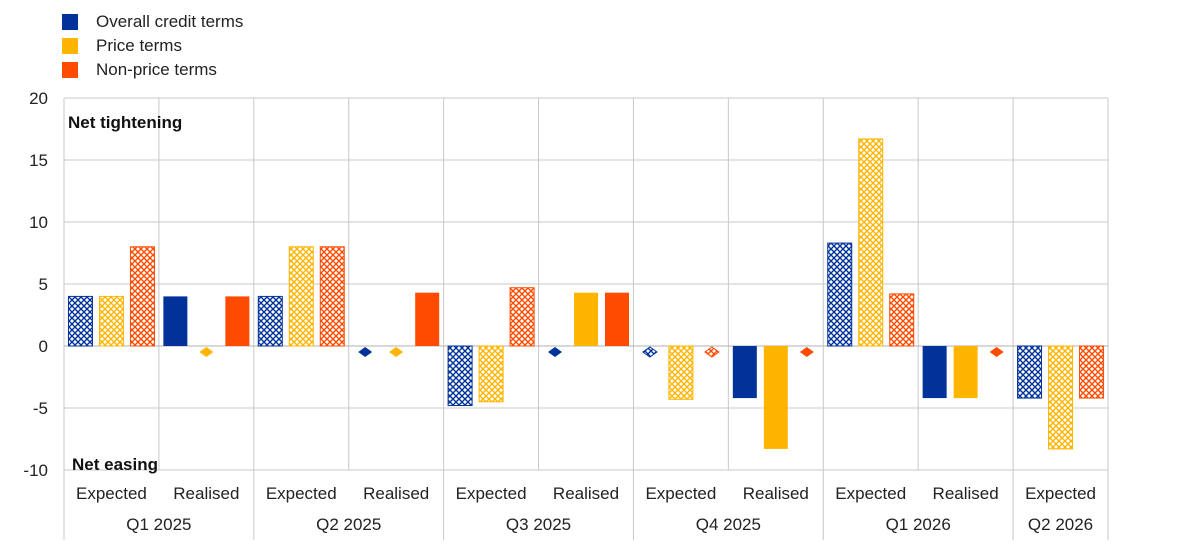 The height and width of the screenshot is (544, 1190). I want to click on legend-item-price-terms: Price terms, so click(152, 46).